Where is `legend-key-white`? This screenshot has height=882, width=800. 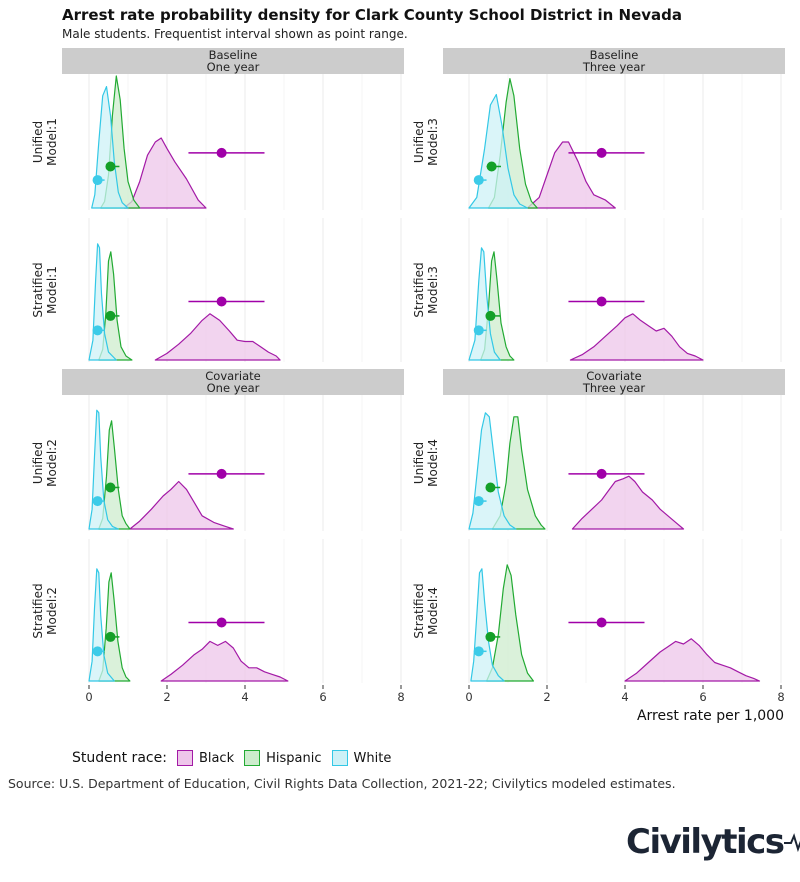 legend-key-white is located at coordinates (339, 758).